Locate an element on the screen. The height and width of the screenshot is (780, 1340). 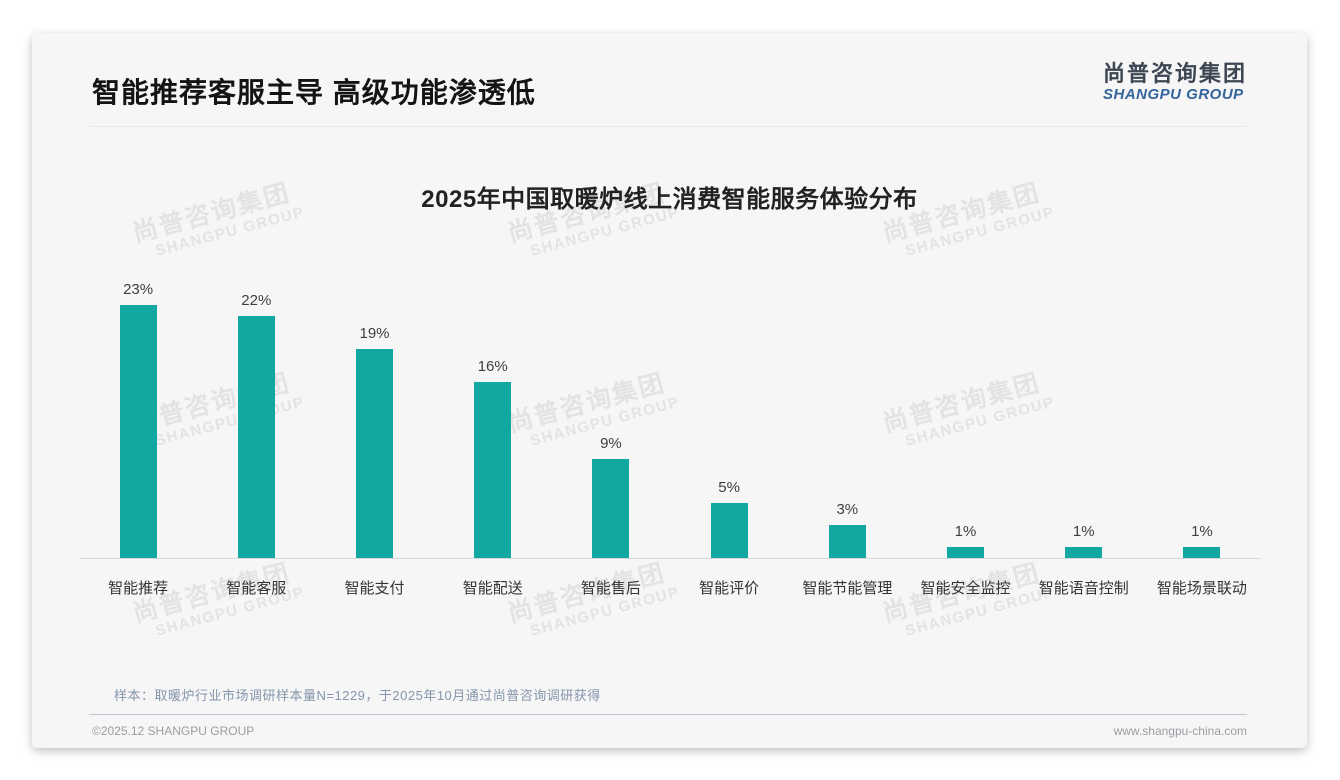
bar-column: 16% is located at coordinates (493, 458).